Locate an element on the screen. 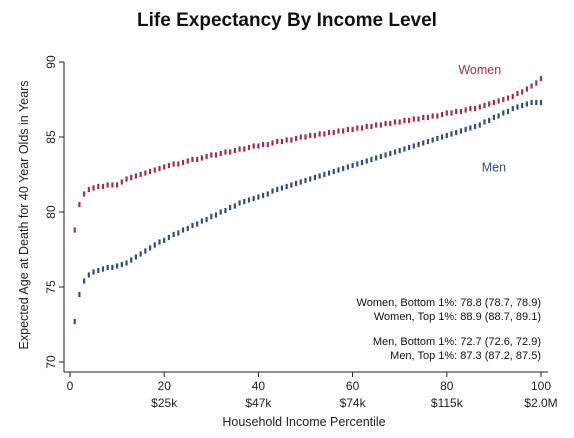 Image resolution: width=574 pixels, height=438 pixels. x-income-label: $47k is located at coordinates (258, 403).